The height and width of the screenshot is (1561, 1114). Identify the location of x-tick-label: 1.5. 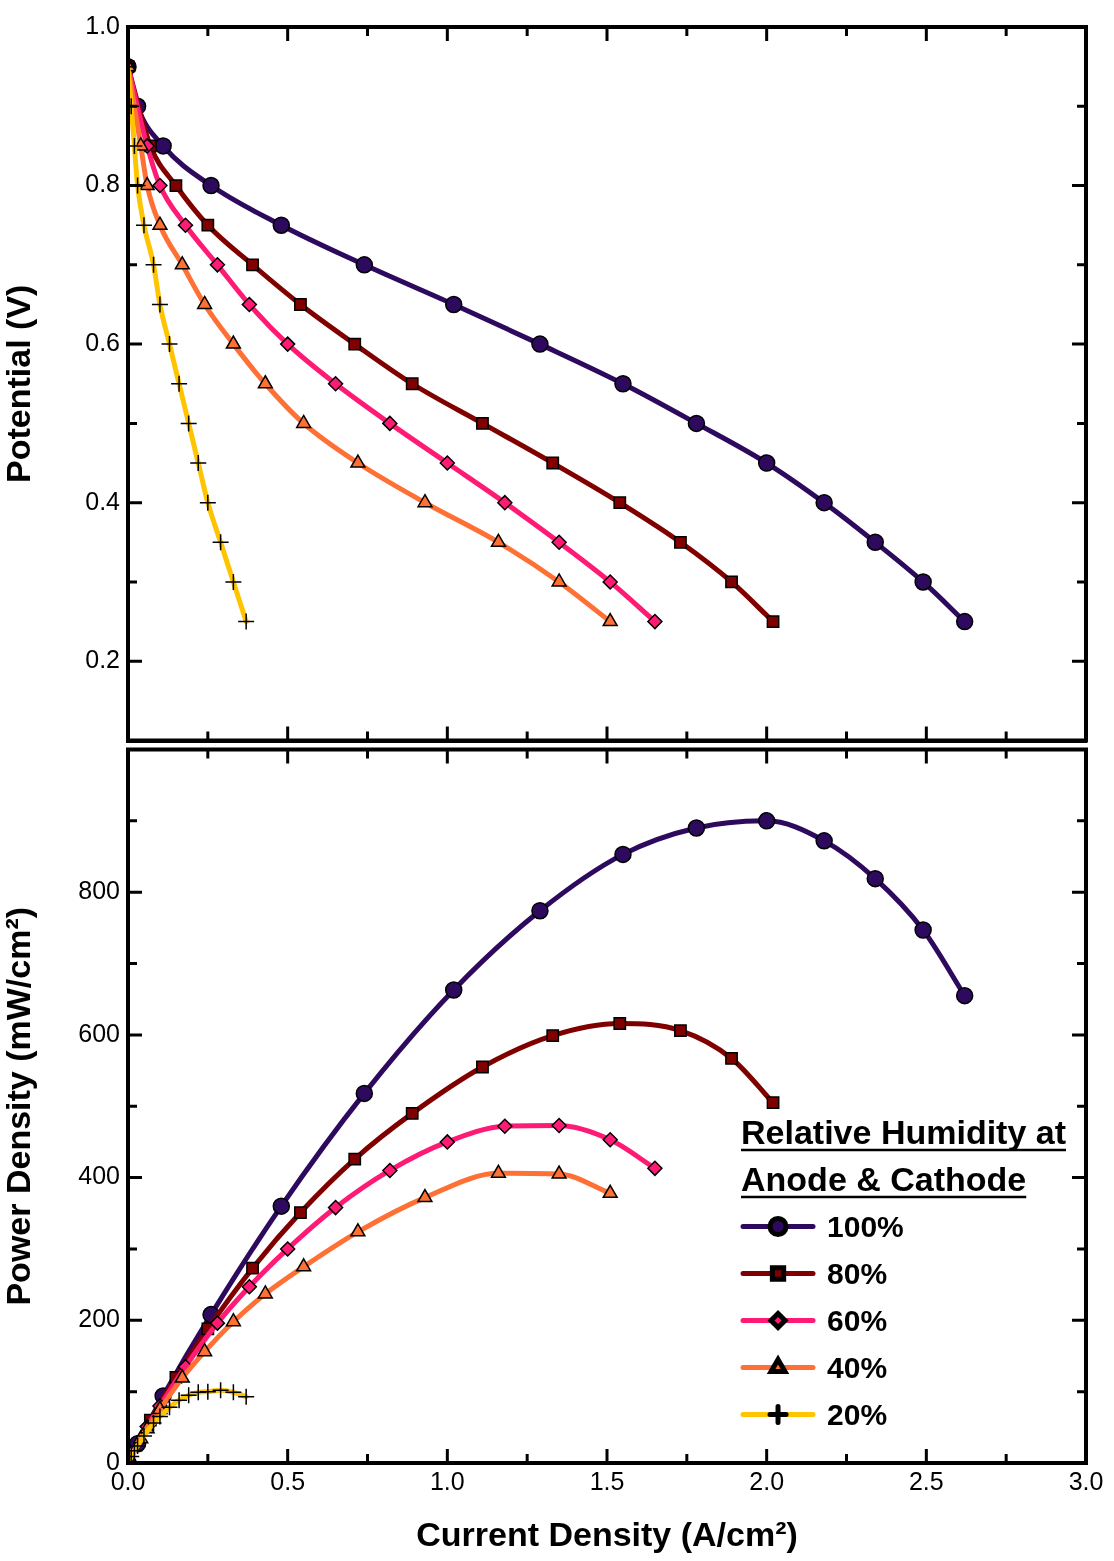
(607, 1481).